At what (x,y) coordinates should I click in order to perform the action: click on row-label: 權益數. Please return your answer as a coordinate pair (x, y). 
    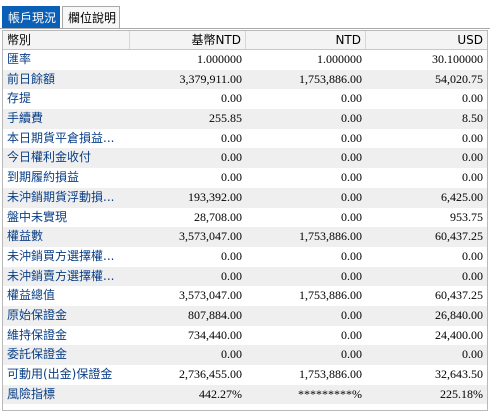
    Looking at the image, I should click on (25, 236).